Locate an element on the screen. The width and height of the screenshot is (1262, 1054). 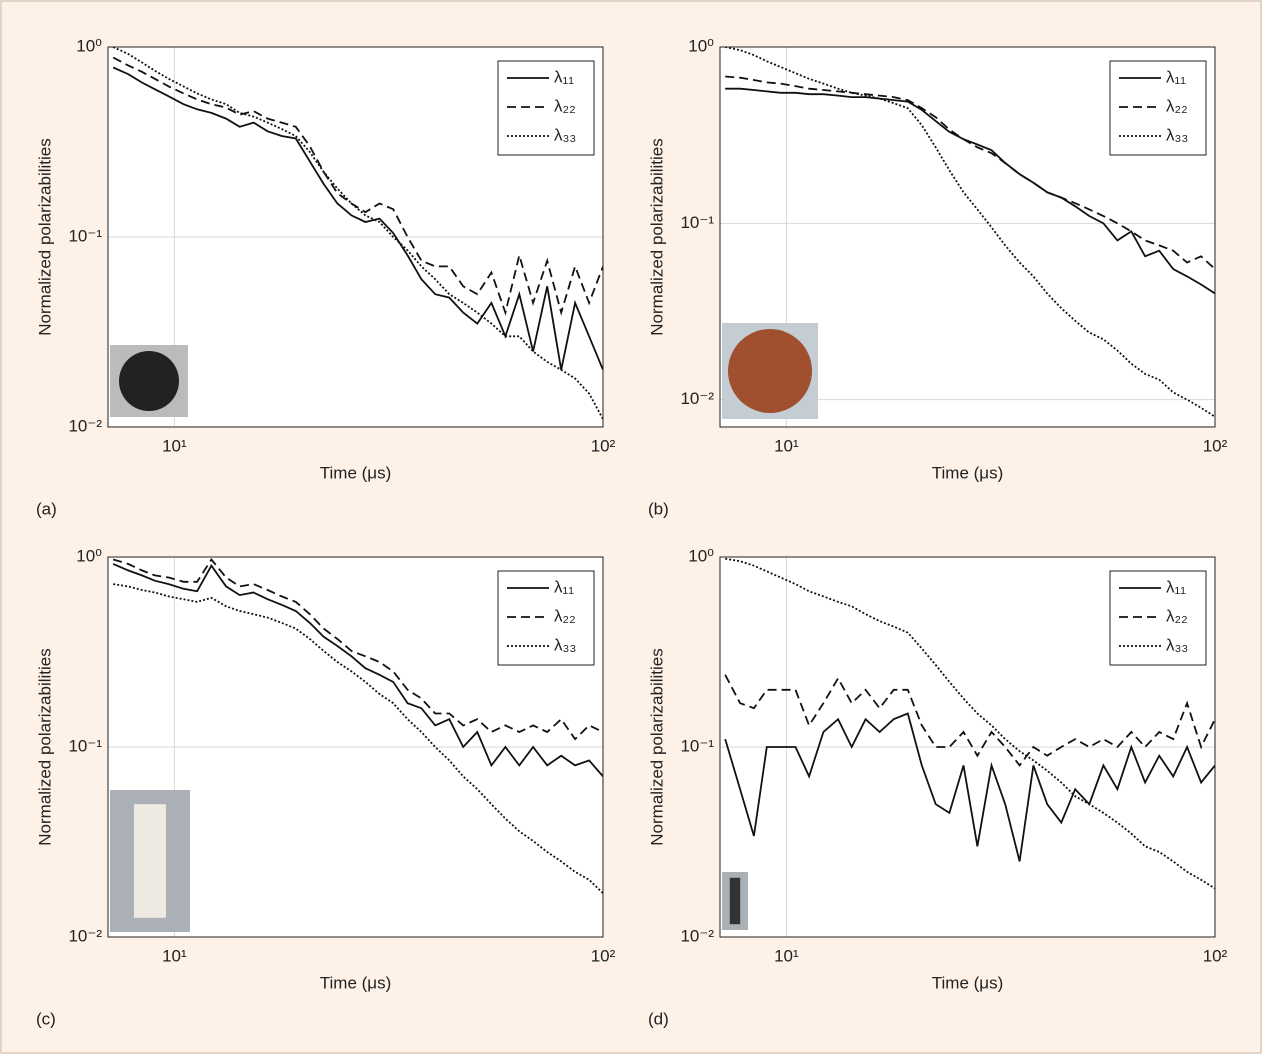
panel-label: (c) is located at coordinates (46, 1018).